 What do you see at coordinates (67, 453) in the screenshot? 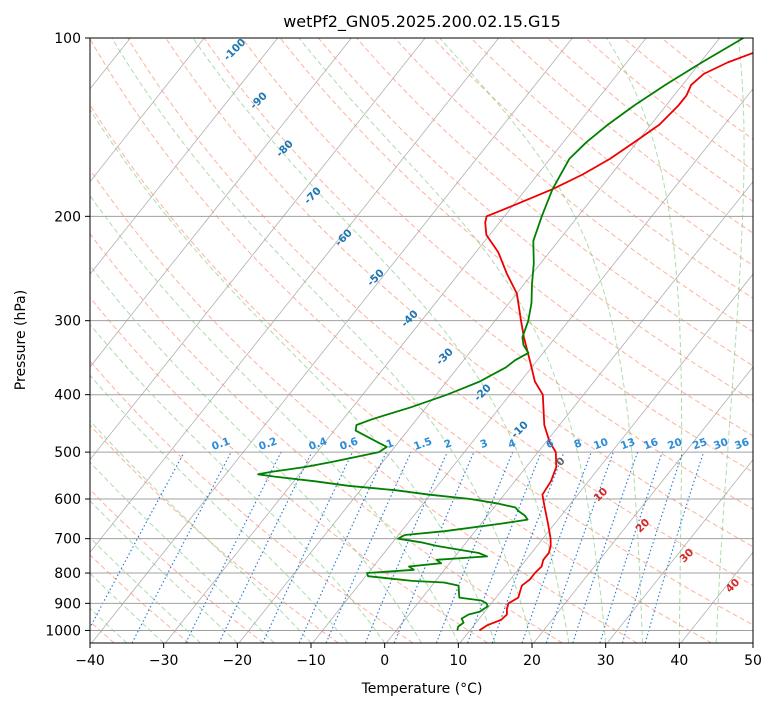
I see `y-tick-label: 500` at bounding box center [67, 453].